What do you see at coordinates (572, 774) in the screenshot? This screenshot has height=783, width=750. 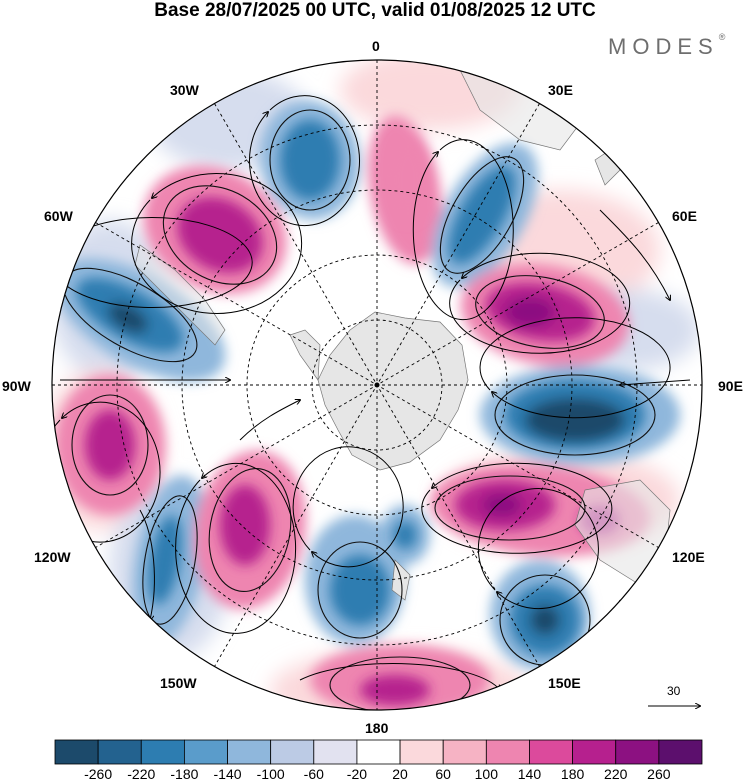 I see `colorbar-tick-label: 180` at bounding box center [572, 774].